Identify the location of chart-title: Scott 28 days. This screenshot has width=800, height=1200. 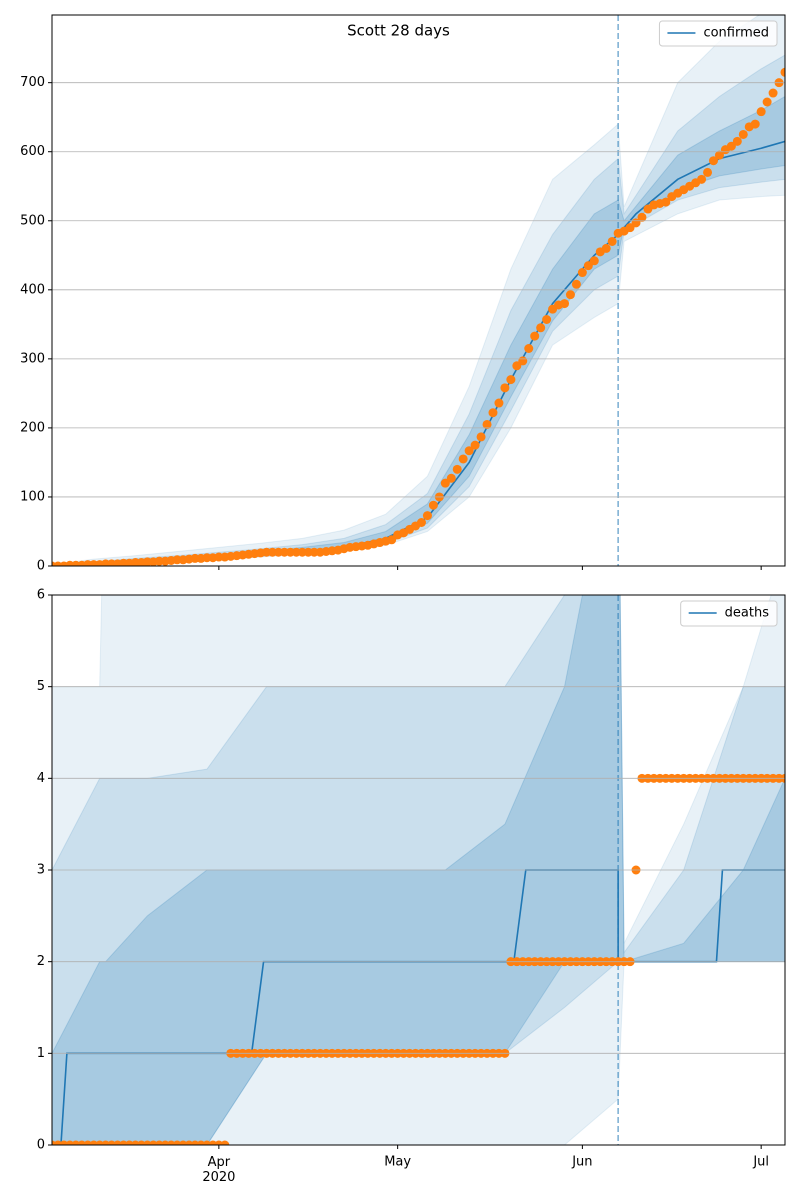
(398, 31).